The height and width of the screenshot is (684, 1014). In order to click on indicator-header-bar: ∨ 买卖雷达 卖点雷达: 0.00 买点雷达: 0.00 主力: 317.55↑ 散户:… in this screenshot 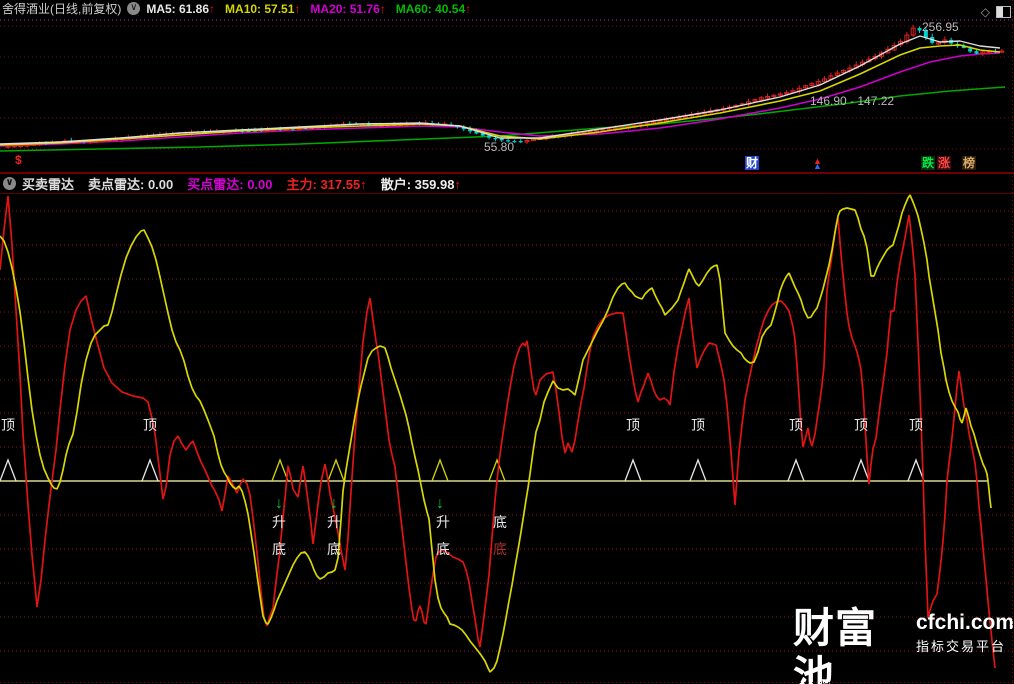, I will do `click(507, 183)`.